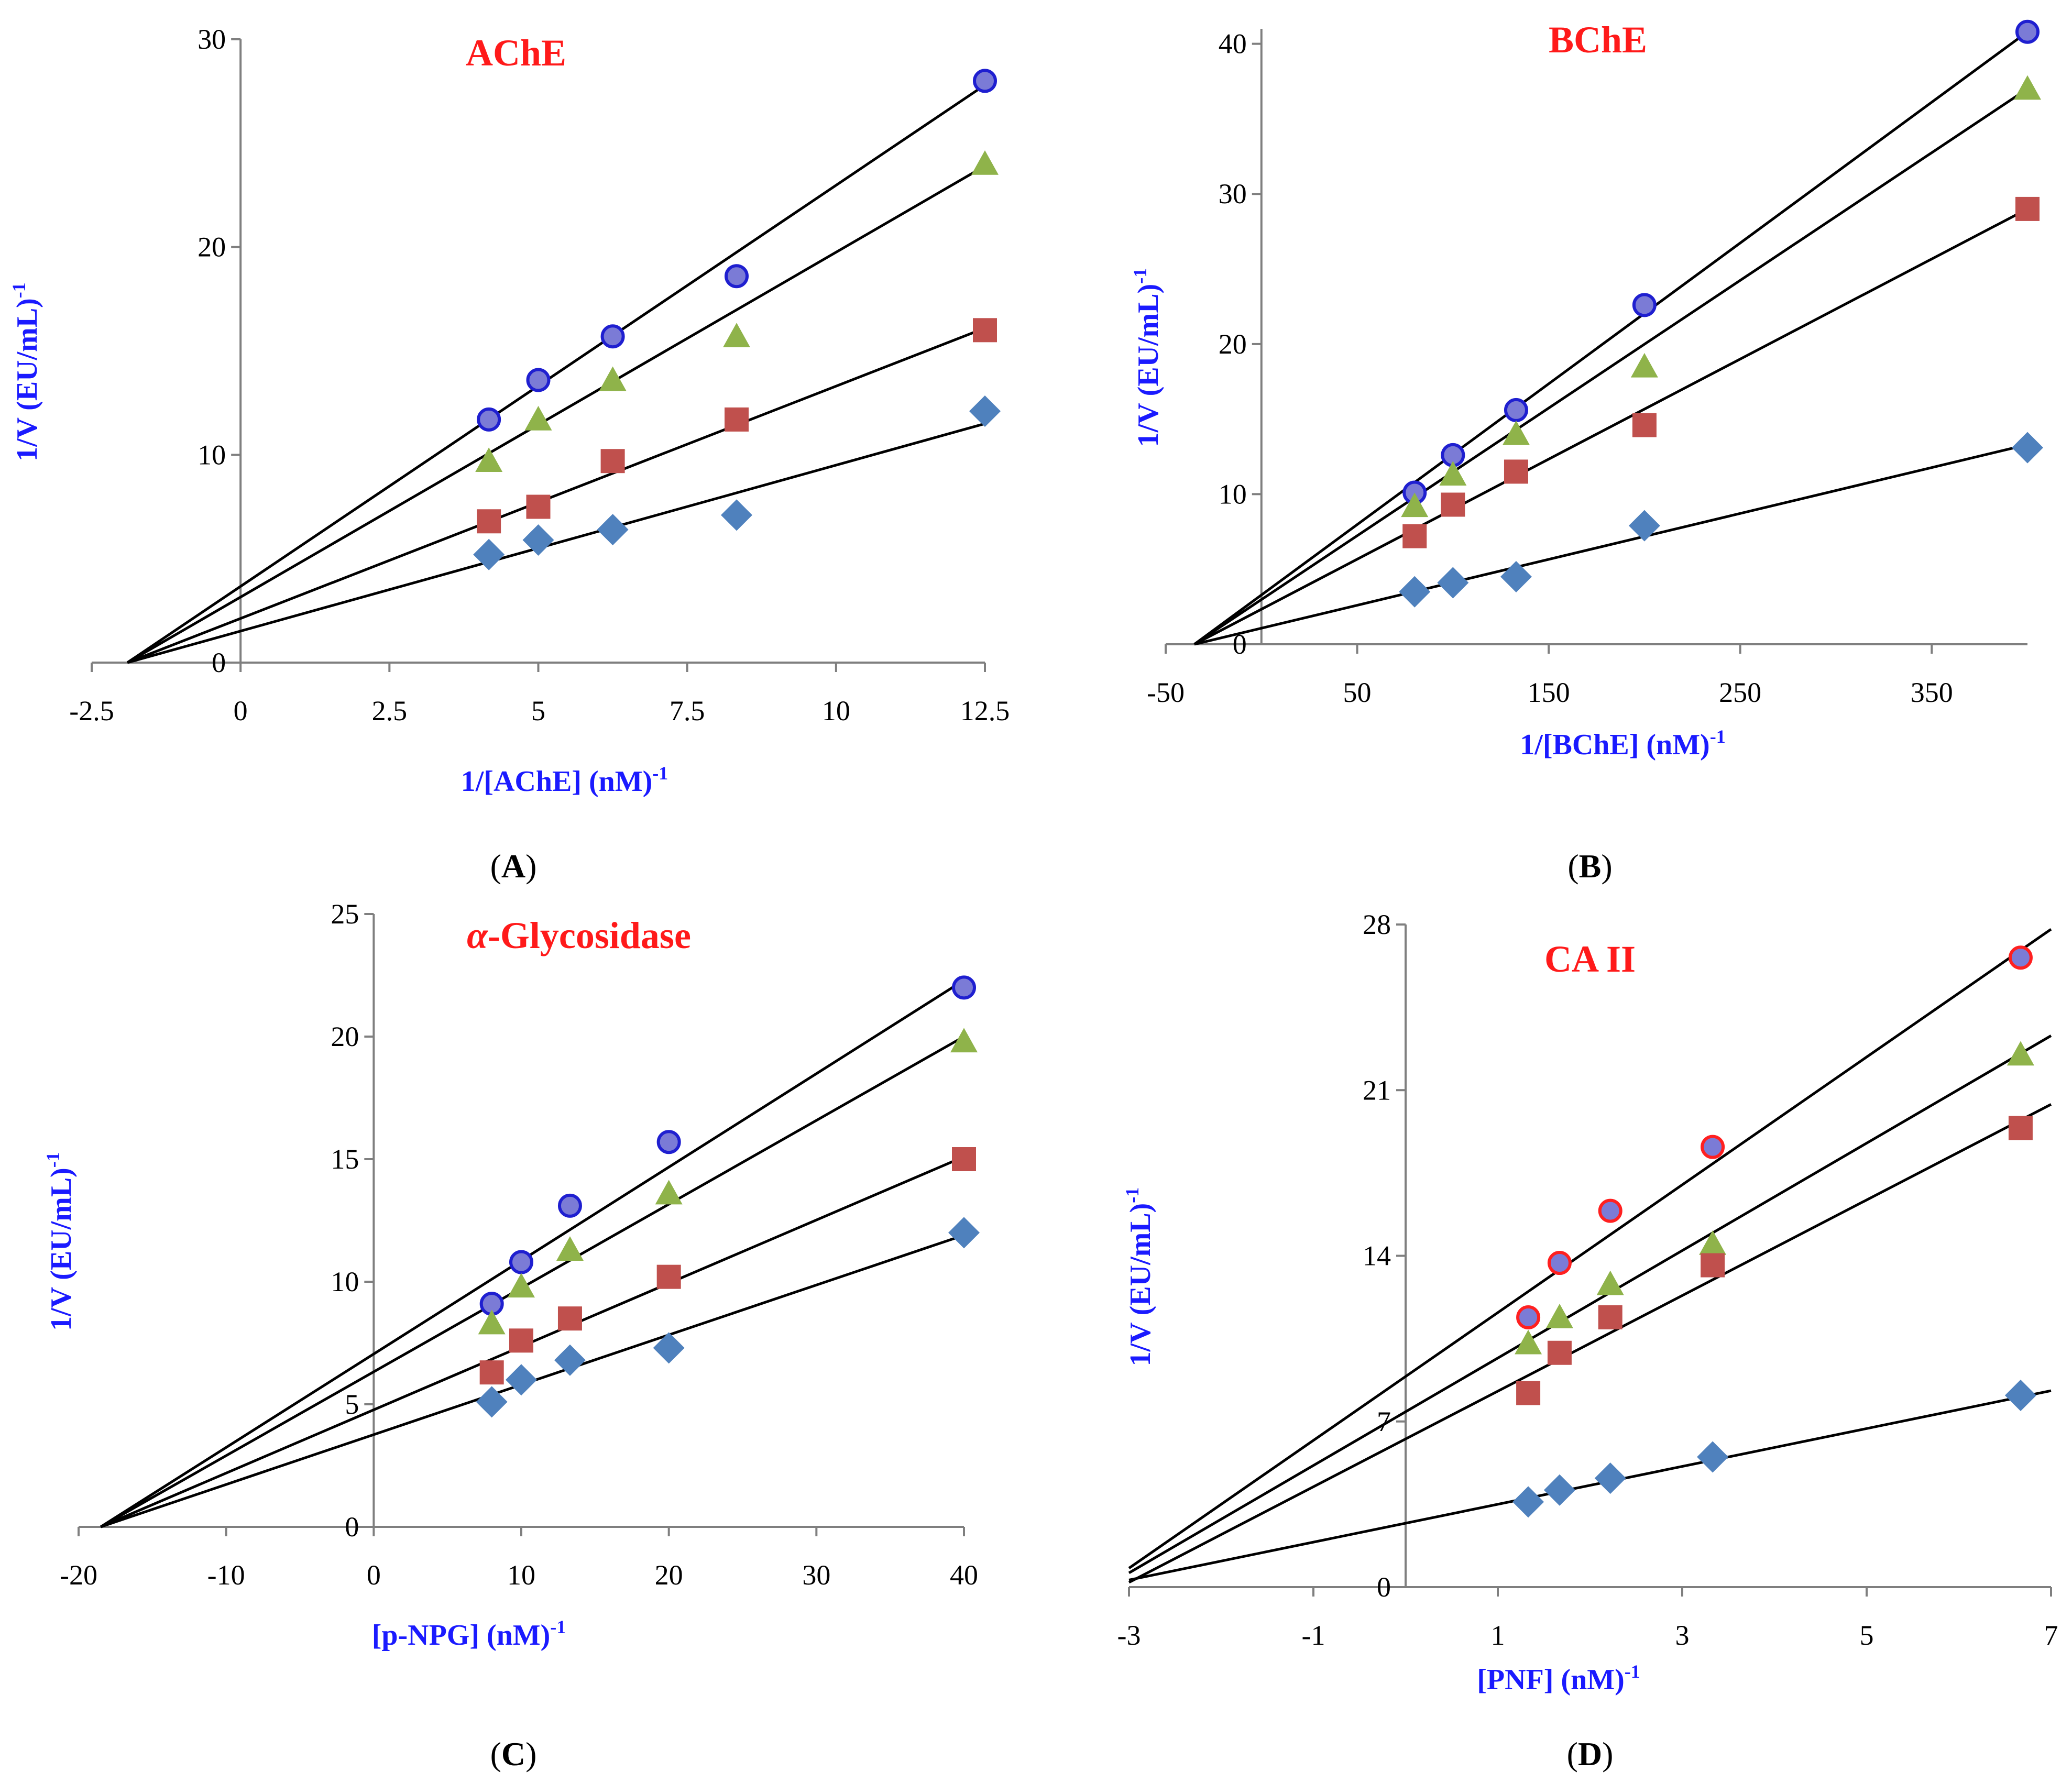 This screenshot has height=1783, width=2072. Describe the element at coordinates (538, 711) in the screenshot. I see `x-tick-label: 5` at that location.